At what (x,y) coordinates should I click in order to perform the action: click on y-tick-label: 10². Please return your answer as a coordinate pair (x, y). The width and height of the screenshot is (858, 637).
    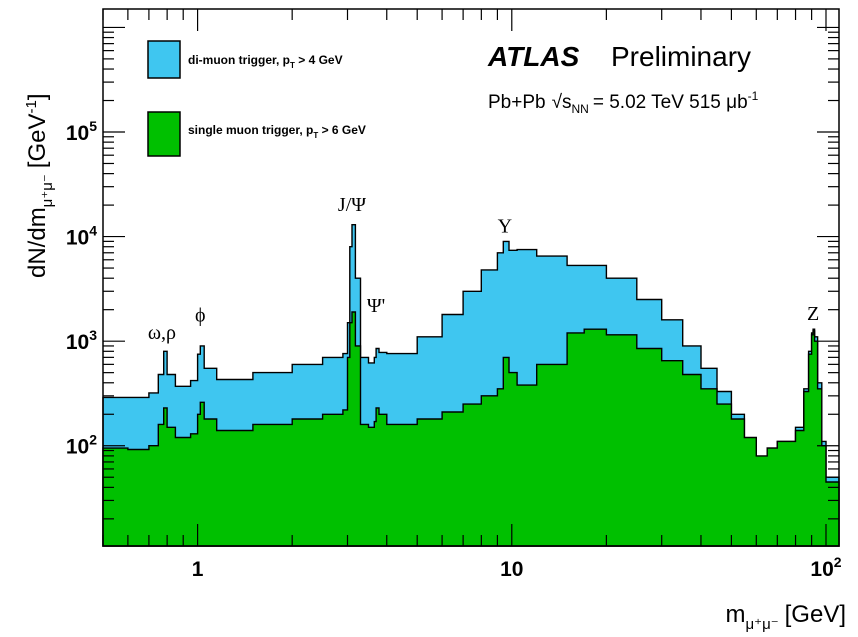
    Looking at the image, I should click on (81, 445).